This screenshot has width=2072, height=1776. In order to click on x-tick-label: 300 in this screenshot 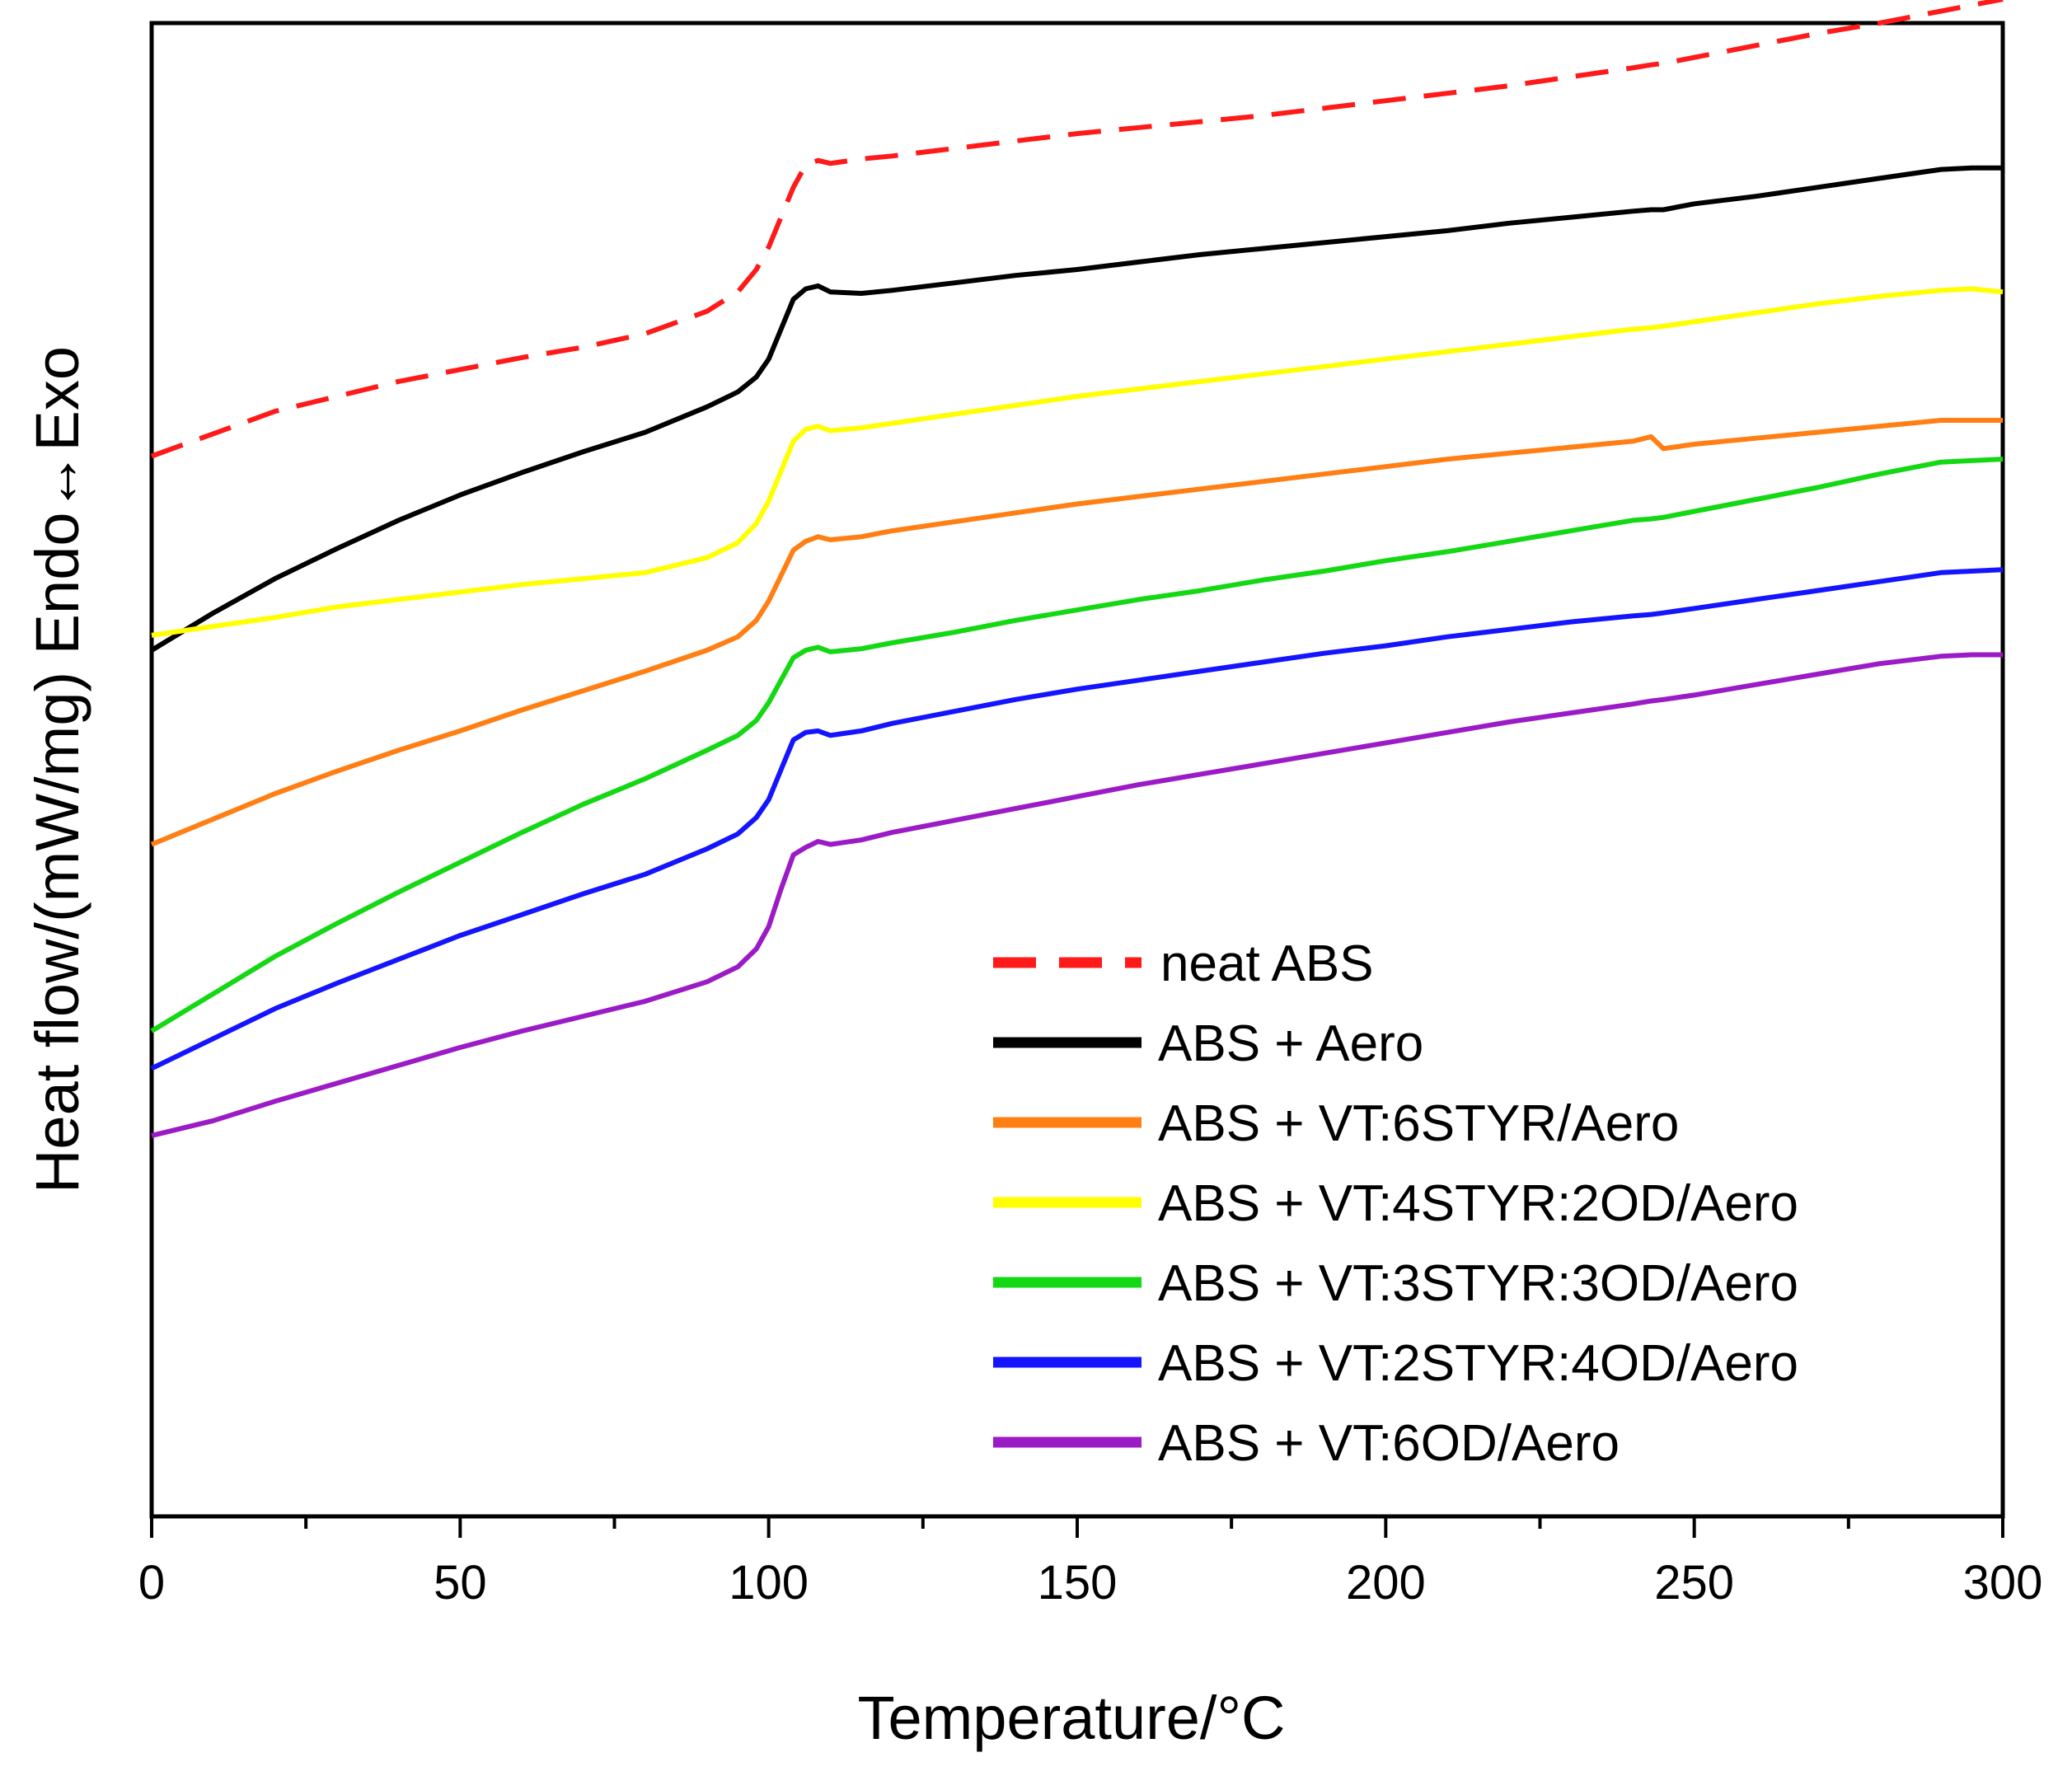, I will do `click(2003, 1583)`.